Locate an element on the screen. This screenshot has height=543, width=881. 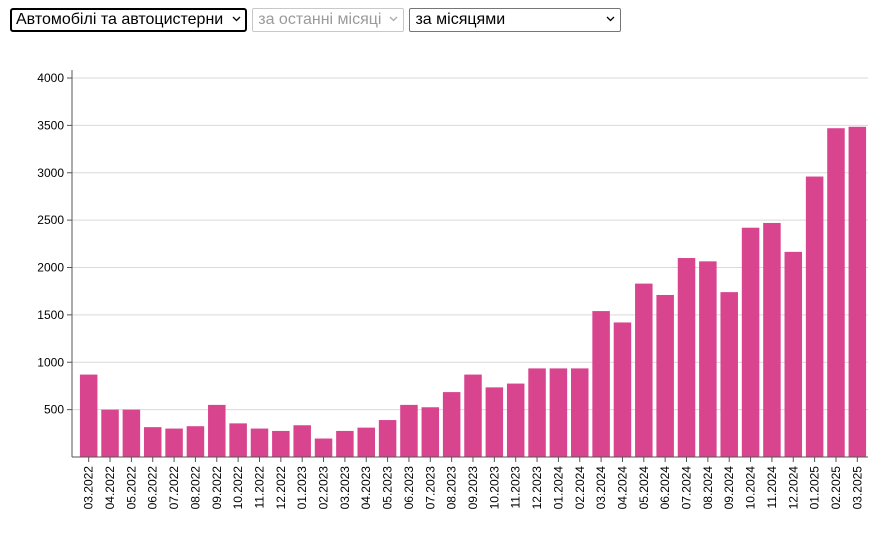
x-tick-label: 01.2025 is located at coordinates (815, 488).